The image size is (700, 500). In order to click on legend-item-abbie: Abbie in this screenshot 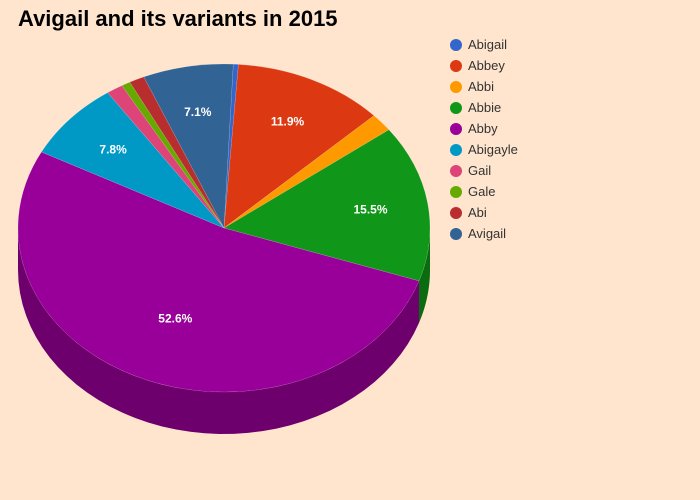, I will do `click(484, 107)`.